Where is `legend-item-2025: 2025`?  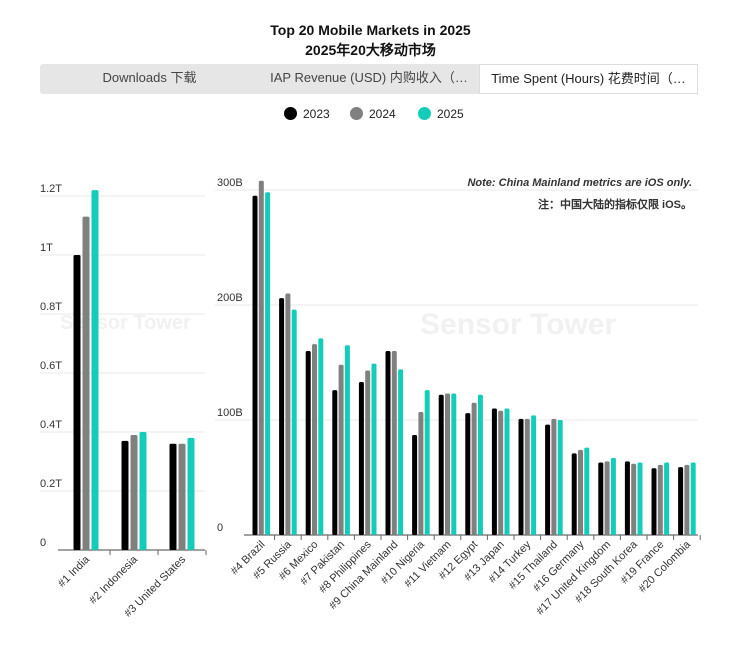 legend-item-2025: 2025 is located at coordinates (441, 114).